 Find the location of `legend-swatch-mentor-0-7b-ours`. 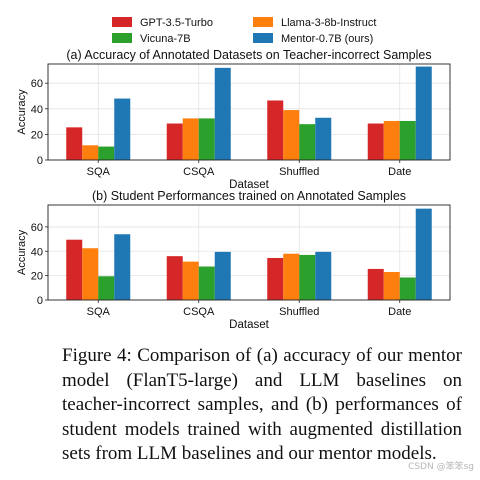

legend-swatch-mentor-0-7b-ours is located at coordinates (263, 38).